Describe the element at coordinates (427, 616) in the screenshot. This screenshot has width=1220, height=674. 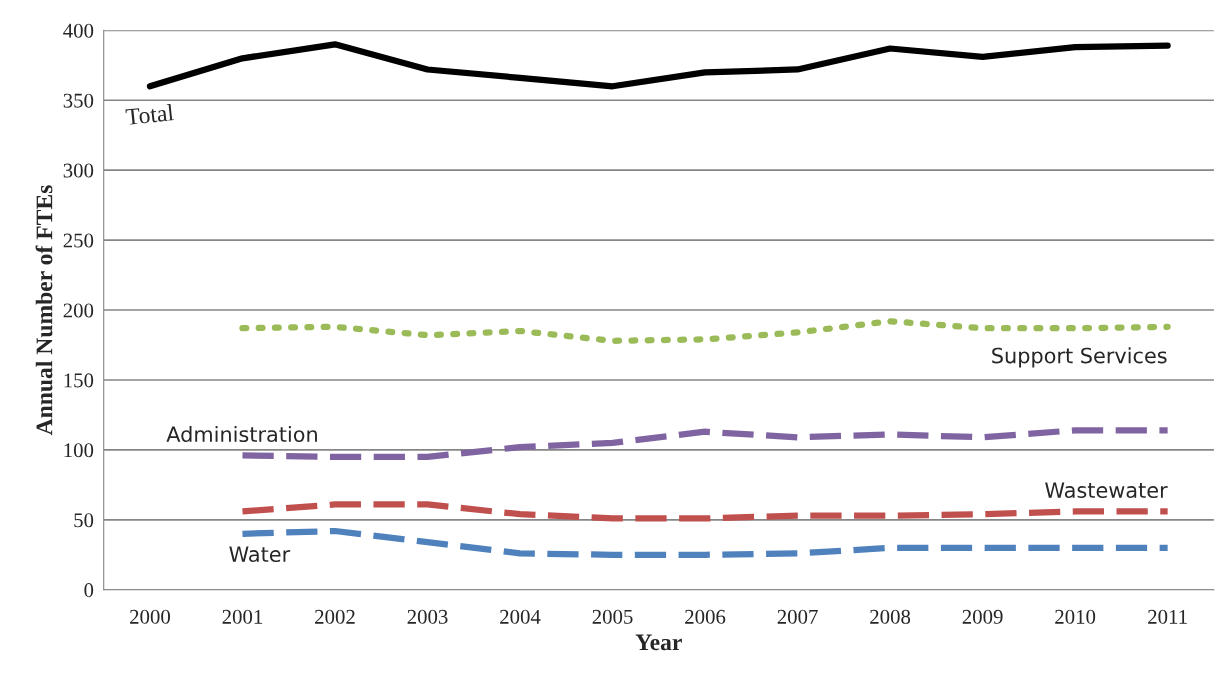
I see `x-tick-label: 2003` at that location.